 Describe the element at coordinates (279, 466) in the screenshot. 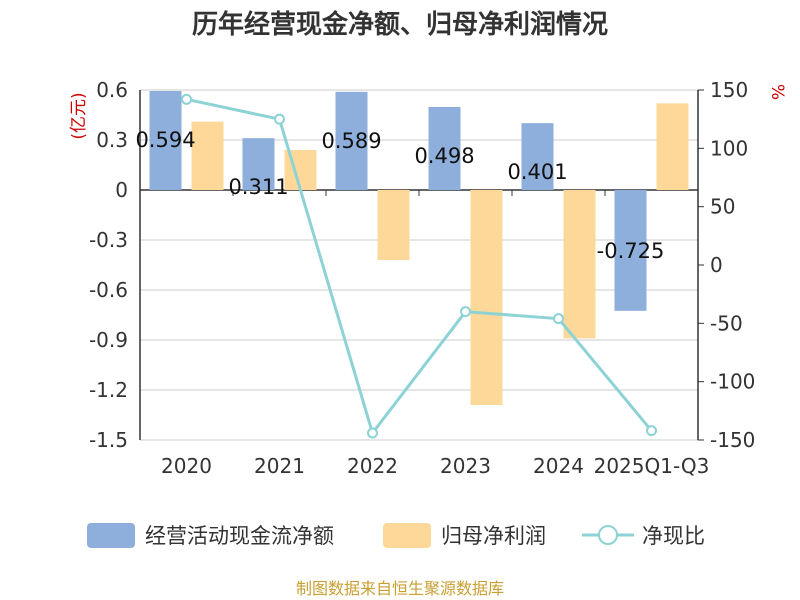

I see `x-tick-label: 2021` at that location.